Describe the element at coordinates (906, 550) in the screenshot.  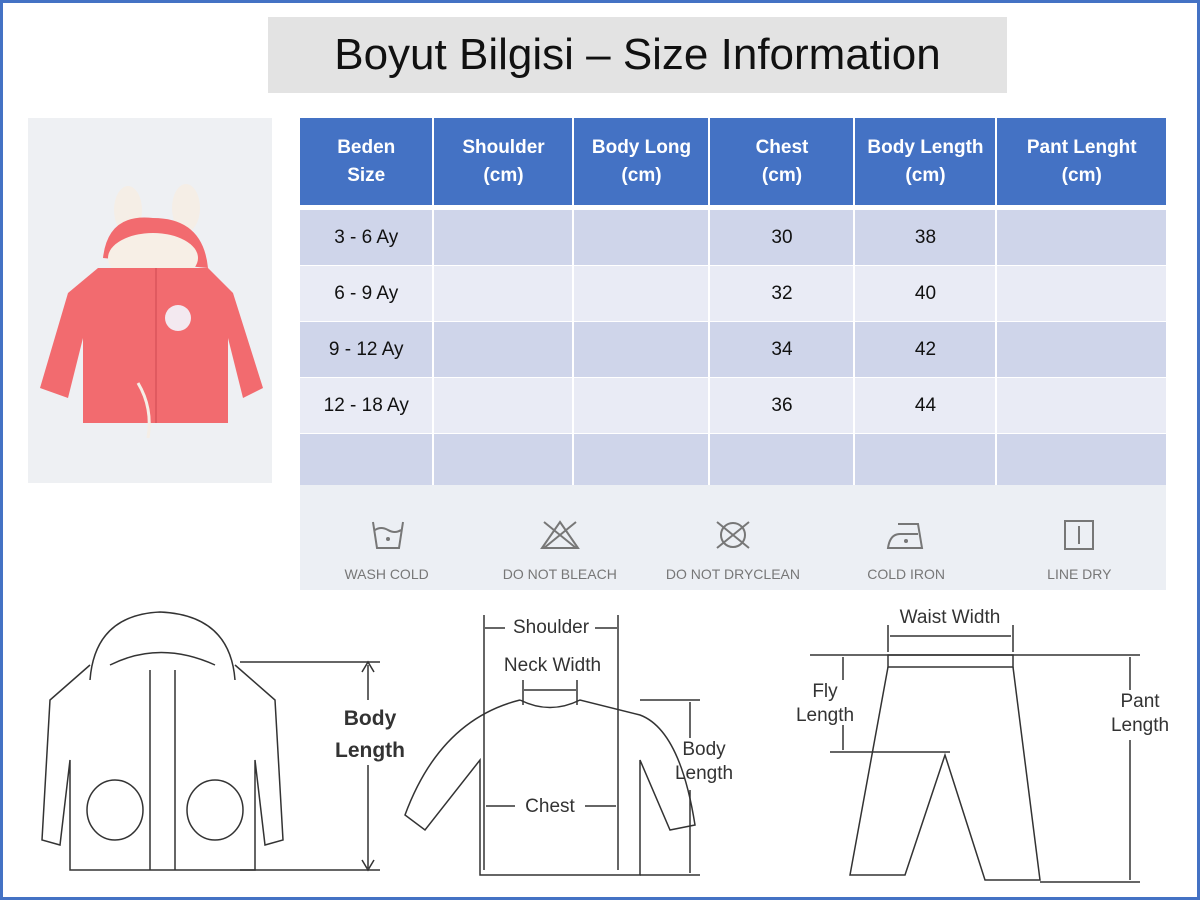
I see `care-cold-iron: COLD IRON` at that location.